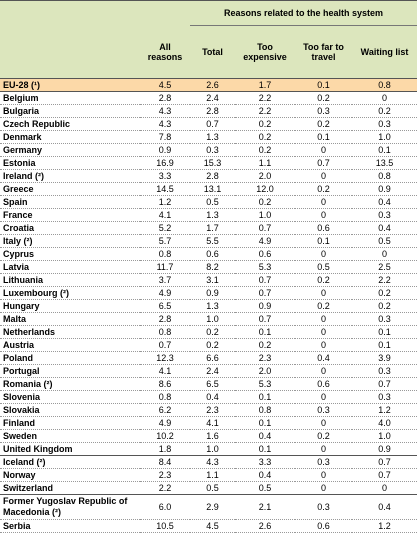  What do you see at coordinates (70, 306) in the screenshot?
I see `row-label: Hungary` at bounding box center [70, 306].